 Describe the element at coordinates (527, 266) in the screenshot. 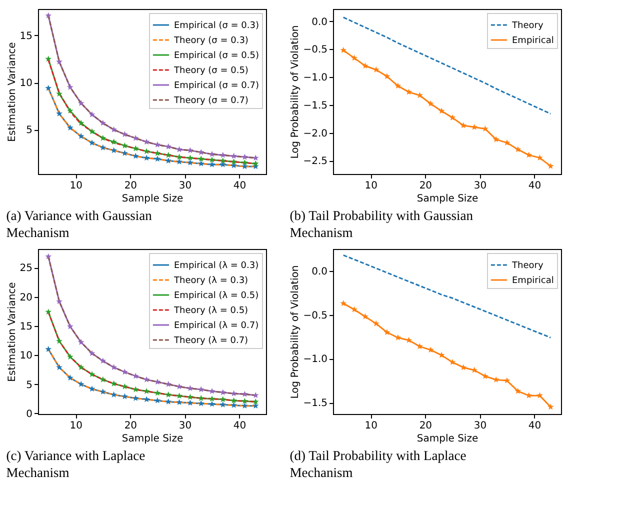

I see `legend-label: Theory` at that location.